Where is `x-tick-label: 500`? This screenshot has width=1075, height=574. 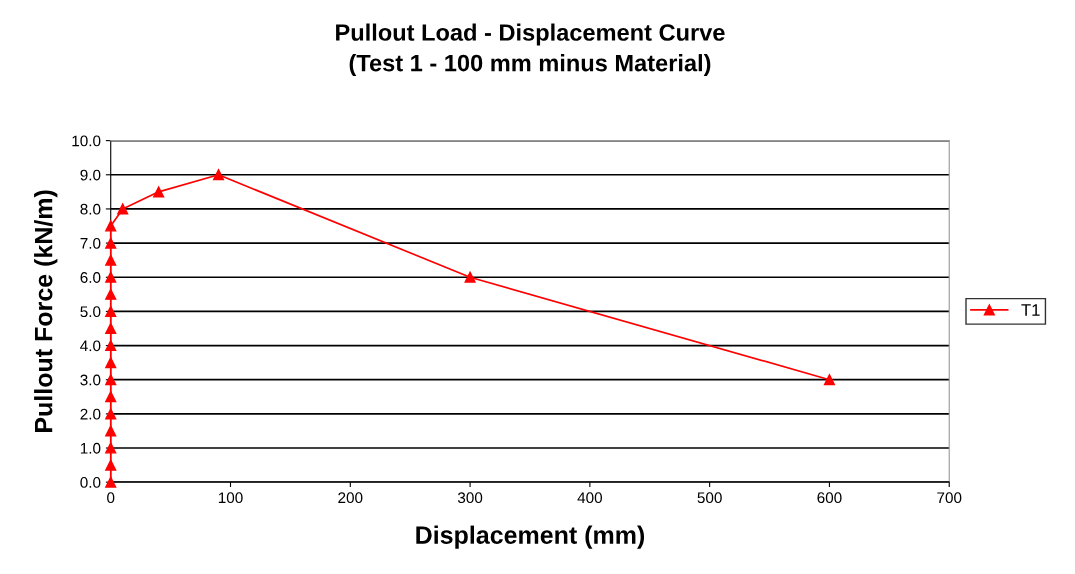
x-tick-label: 500 is located at coordinates (709, 498).